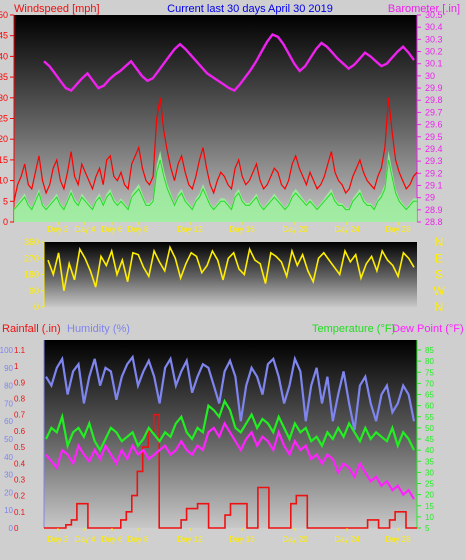  Describe the element at coordinates (20, 382) in the screenshot. I see `rain-tick-label: 0.9` at that location.